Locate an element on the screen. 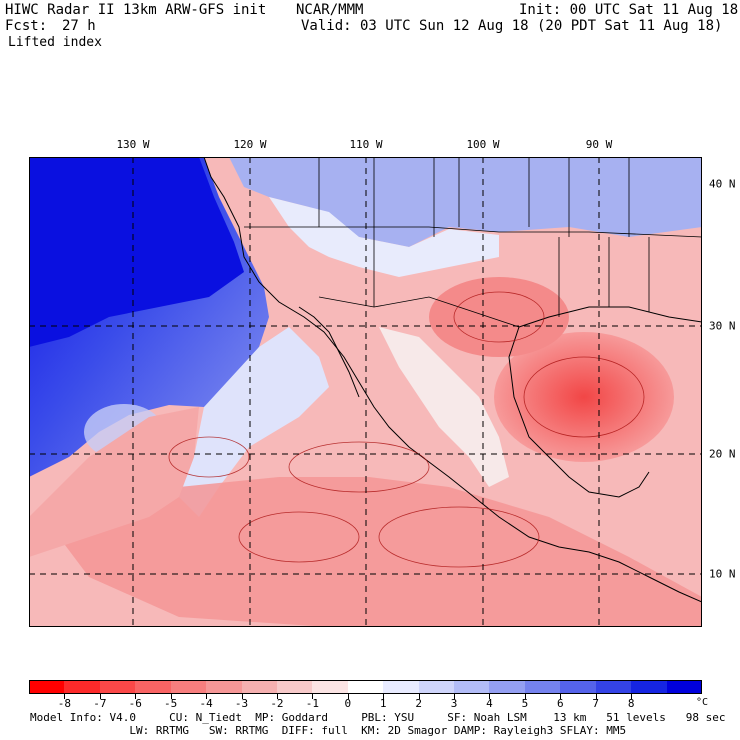 This screenshot has width=740, height=740. lat-label: 30 N is located at coordinates (722, 326).